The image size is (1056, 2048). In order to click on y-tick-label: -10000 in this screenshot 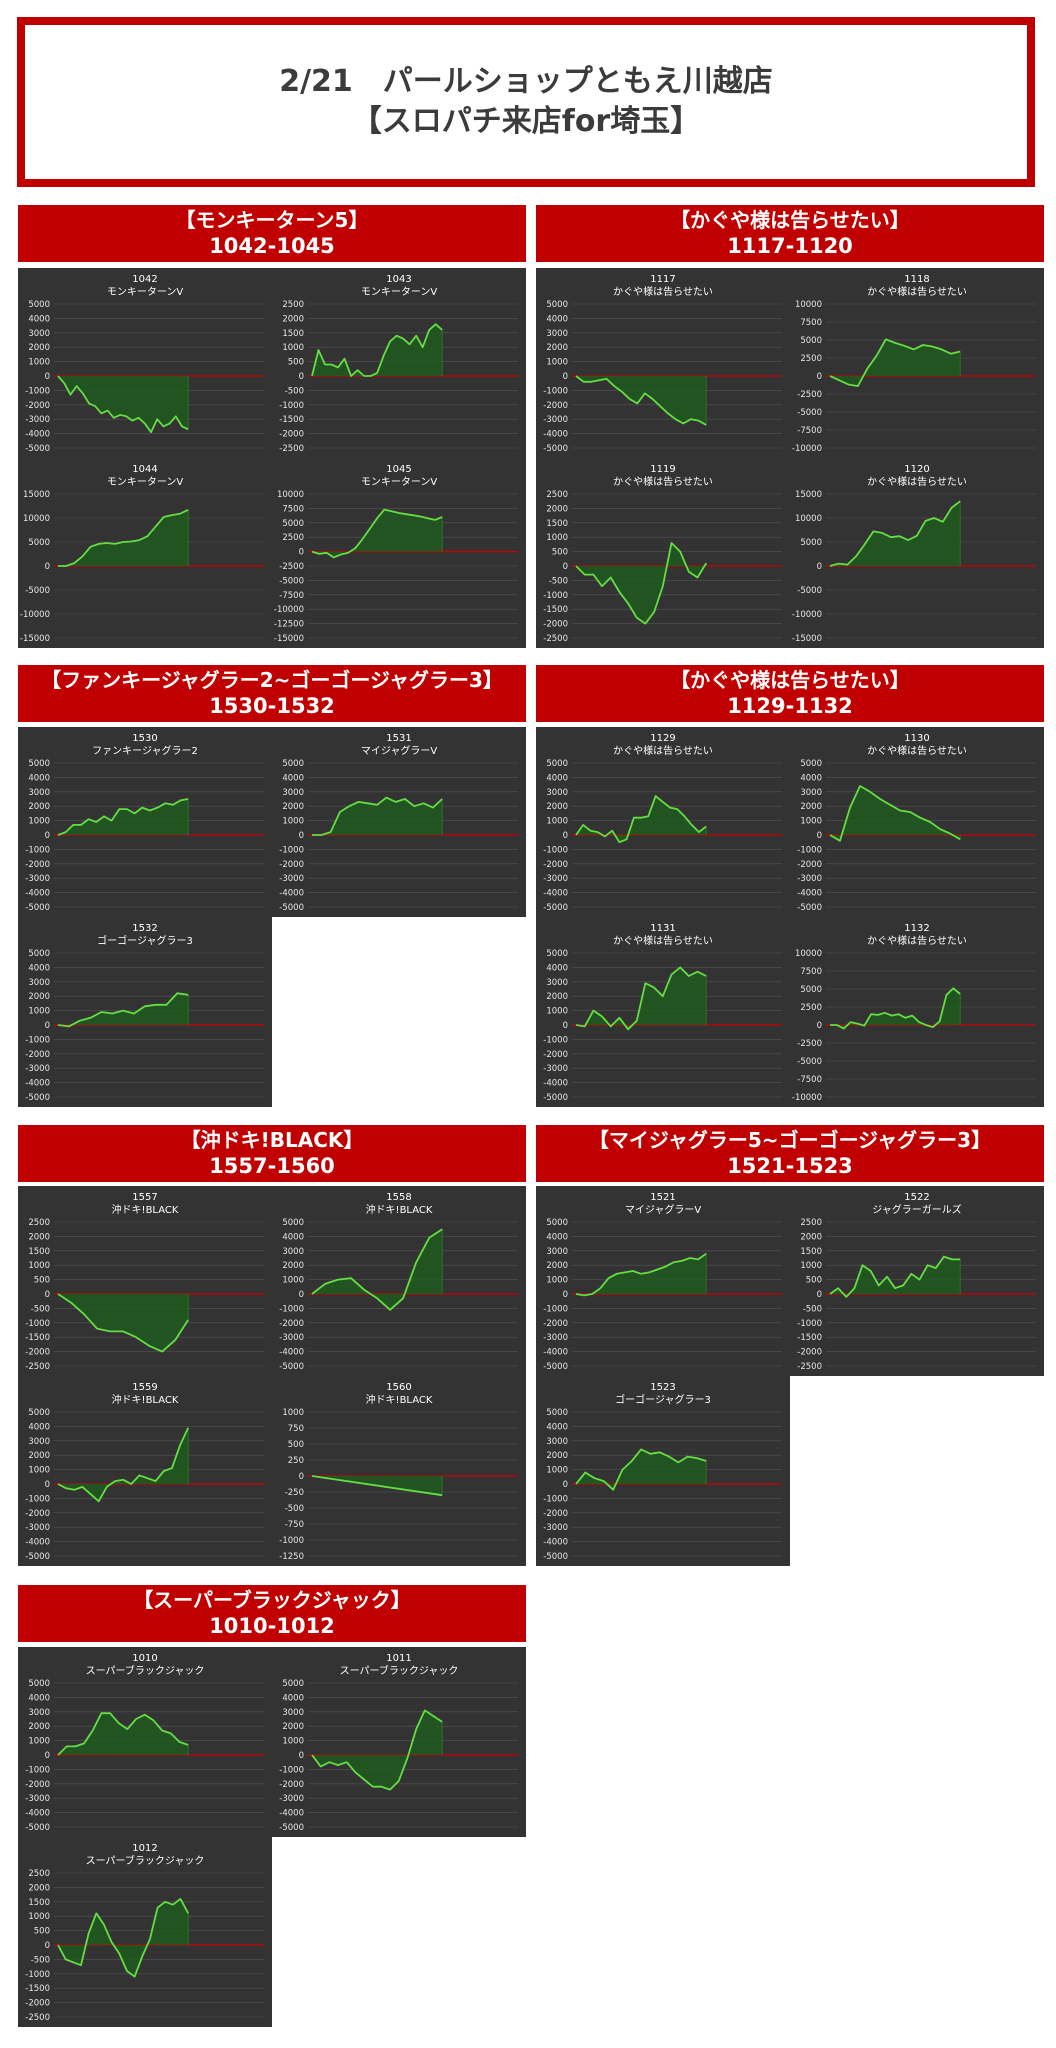, I will do `click(807, 449)`.